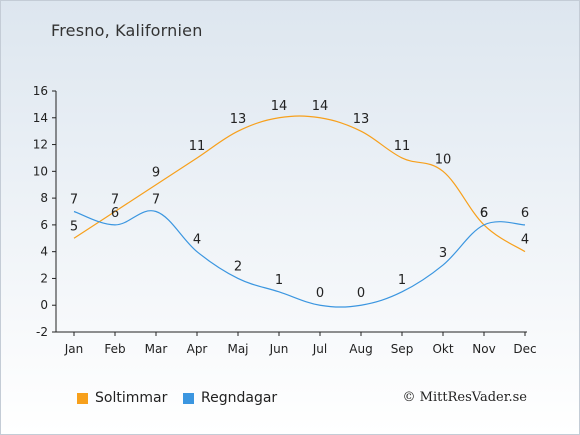  What do you see at coordinates (442, 349) in the screenshot?
I see `x-tick-label: Okt` at bounding box center [442, 349].